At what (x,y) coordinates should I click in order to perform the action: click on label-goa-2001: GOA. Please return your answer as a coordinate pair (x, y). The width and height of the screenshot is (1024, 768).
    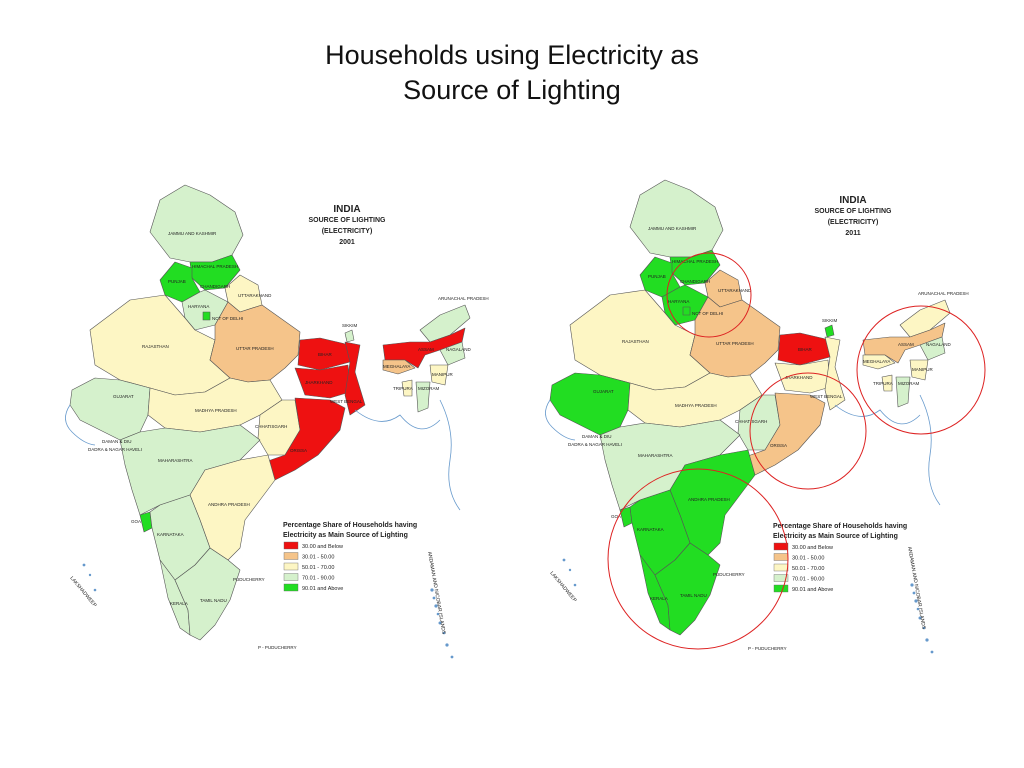
    Looking at the image, I should click on (136, 521).